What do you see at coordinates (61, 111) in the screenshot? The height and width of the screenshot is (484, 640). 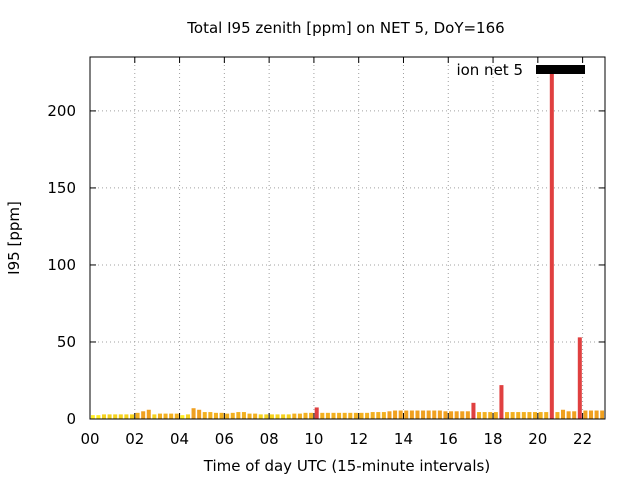 I see `y-tick-label: 200` at bounding box center [61, 111].